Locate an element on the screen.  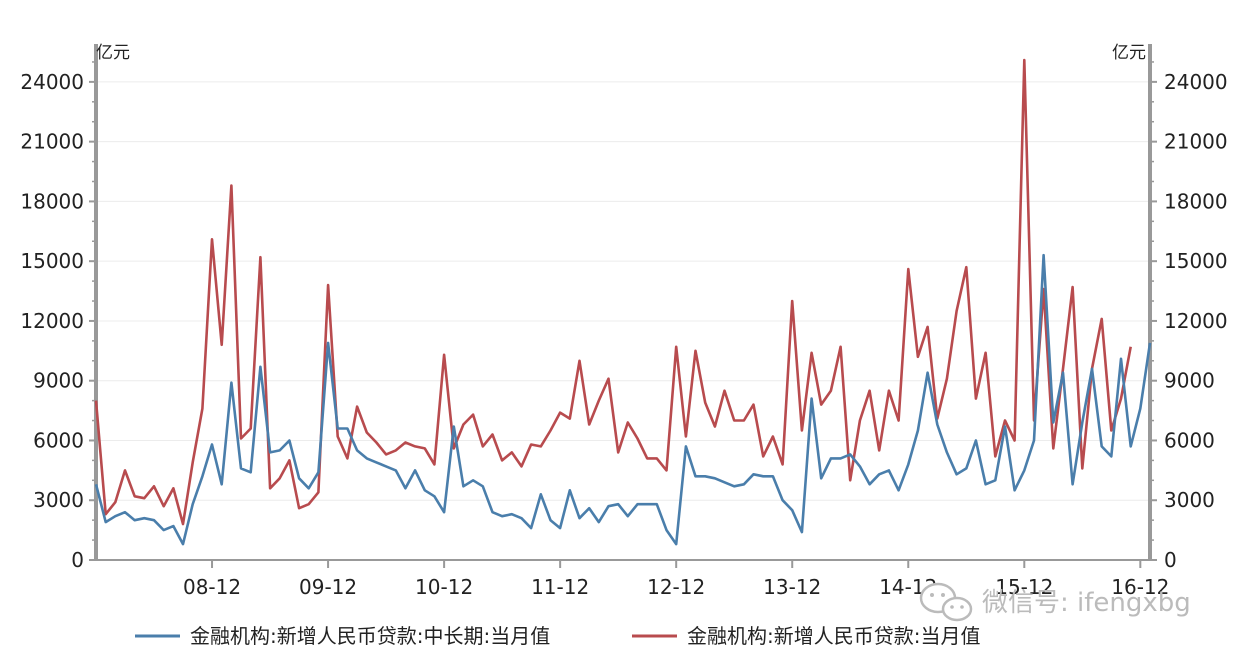
y-tick-label-right: 15000 is located at coordinates (1196, 261).